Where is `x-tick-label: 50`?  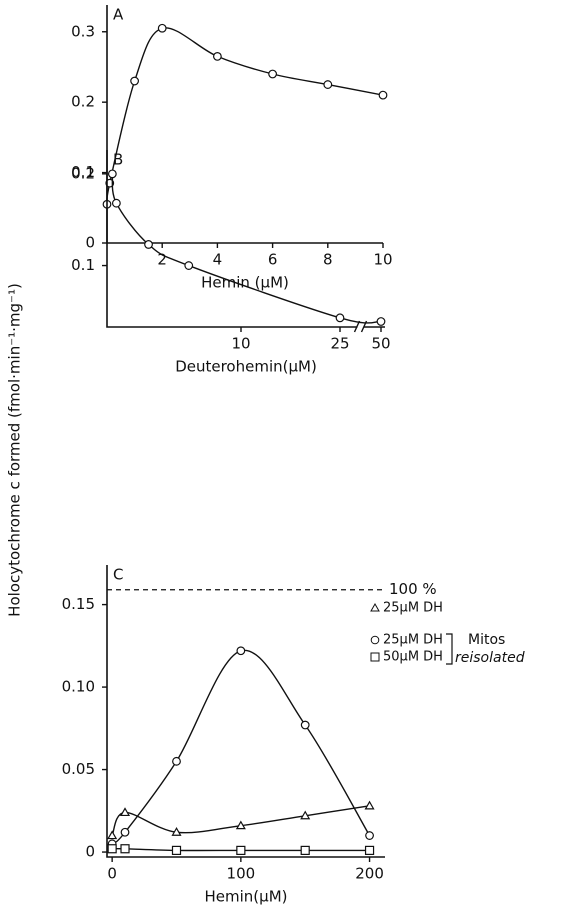
x-tick-label: 50 is located at coordinates (380, 344).